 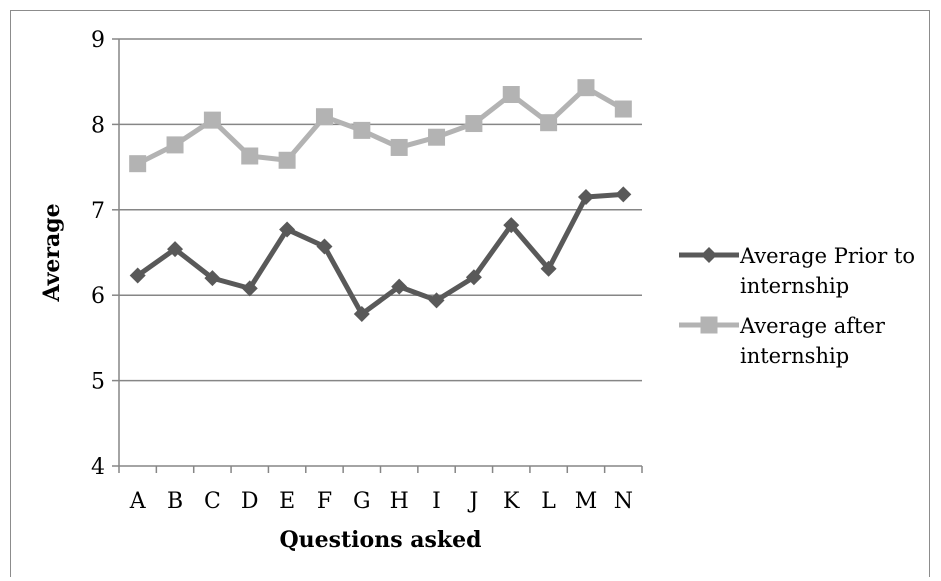 I want to click on y-tick-label: 7, so click(x=98, y=211).